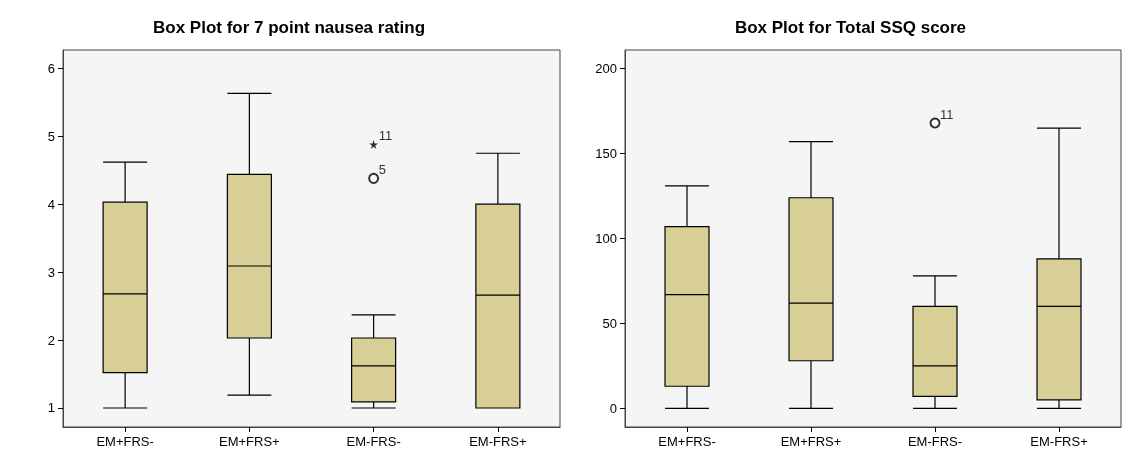  Describe the element at coordinates (606, 154) in the screenshot. I see `y-tick-label: 150` at that location.